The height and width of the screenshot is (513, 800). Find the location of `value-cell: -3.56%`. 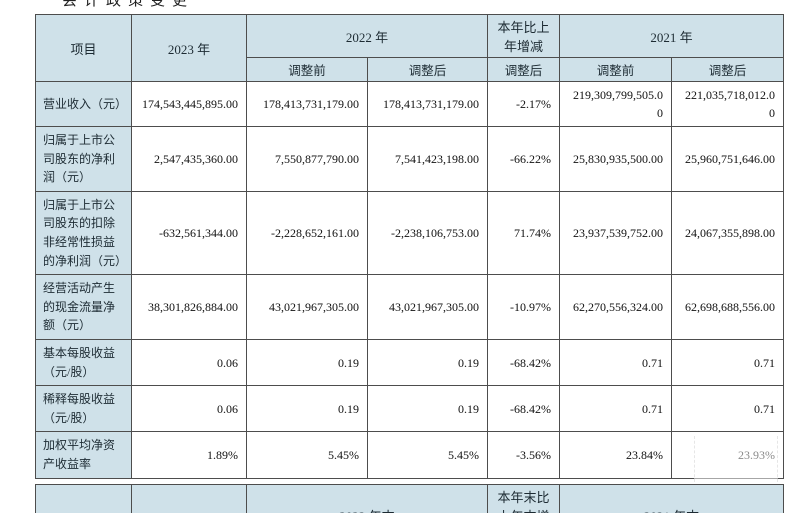

value-cell: -3.56% is located at coordinates (524, 455).